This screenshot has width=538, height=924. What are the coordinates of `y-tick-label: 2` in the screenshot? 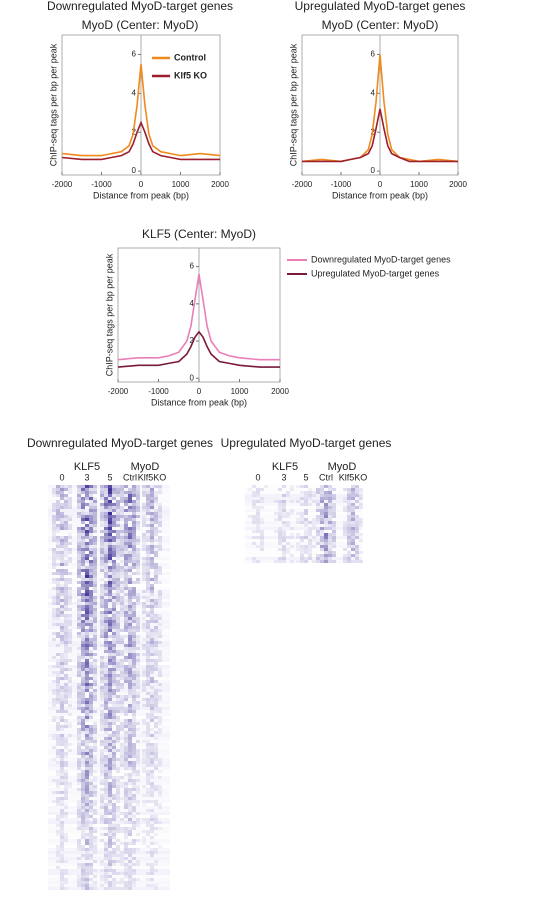 It's located at (192, 340).